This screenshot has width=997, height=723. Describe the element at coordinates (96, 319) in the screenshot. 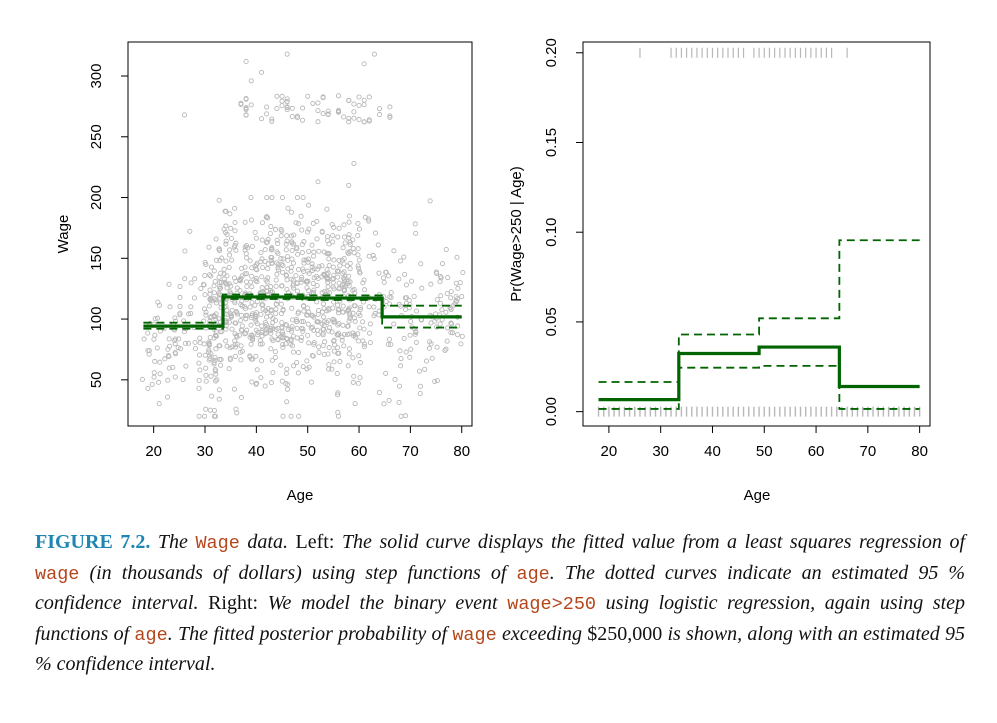

I see `y-tick-label: 100` at that location.